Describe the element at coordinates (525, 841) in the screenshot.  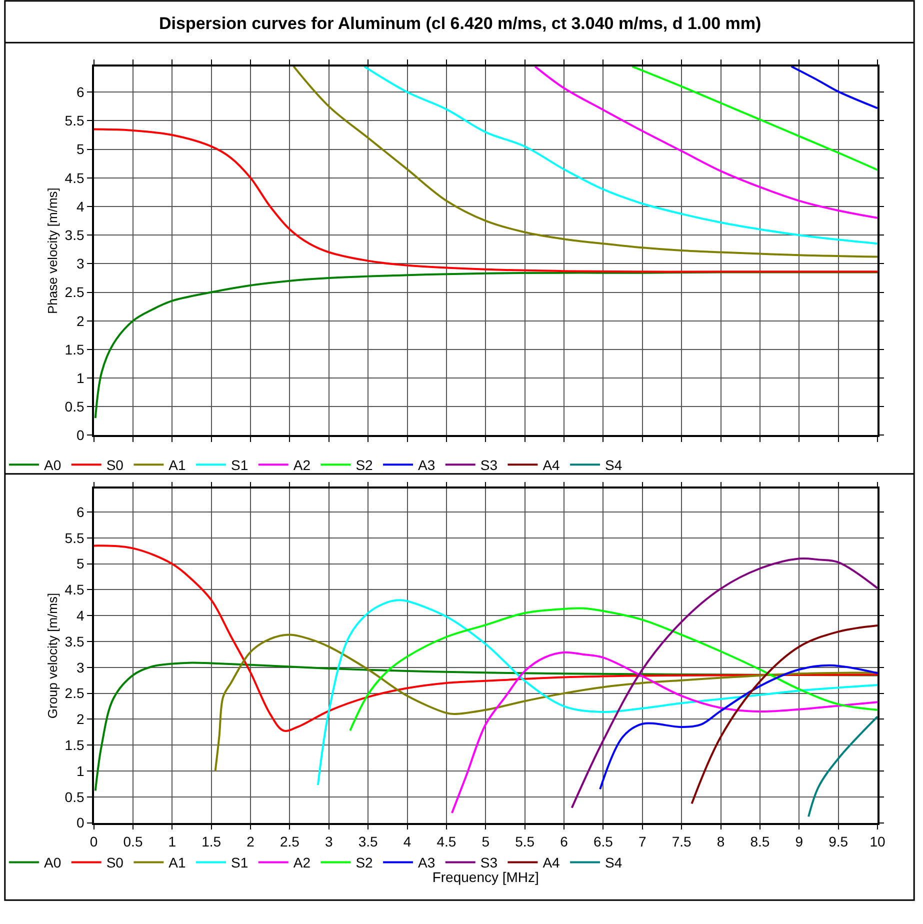
I see `x-tick-label: 5.5` at that location.